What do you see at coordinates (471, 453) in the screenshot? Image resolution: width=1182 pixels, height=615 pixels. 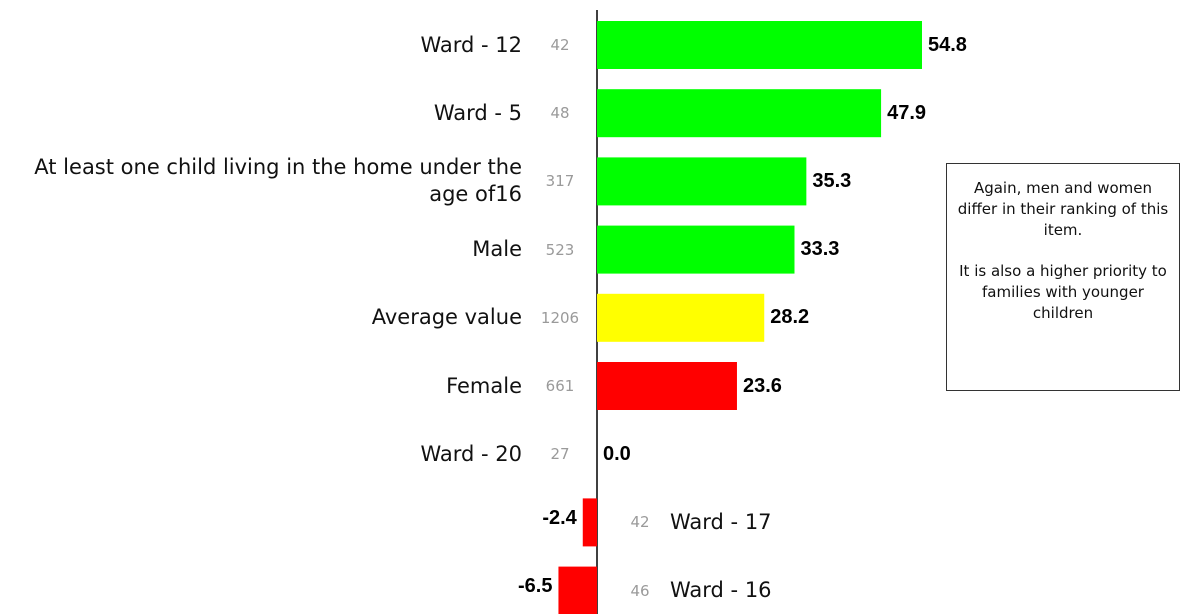 I see `category-label: Ward - 20` at bounding box center [471, 453].